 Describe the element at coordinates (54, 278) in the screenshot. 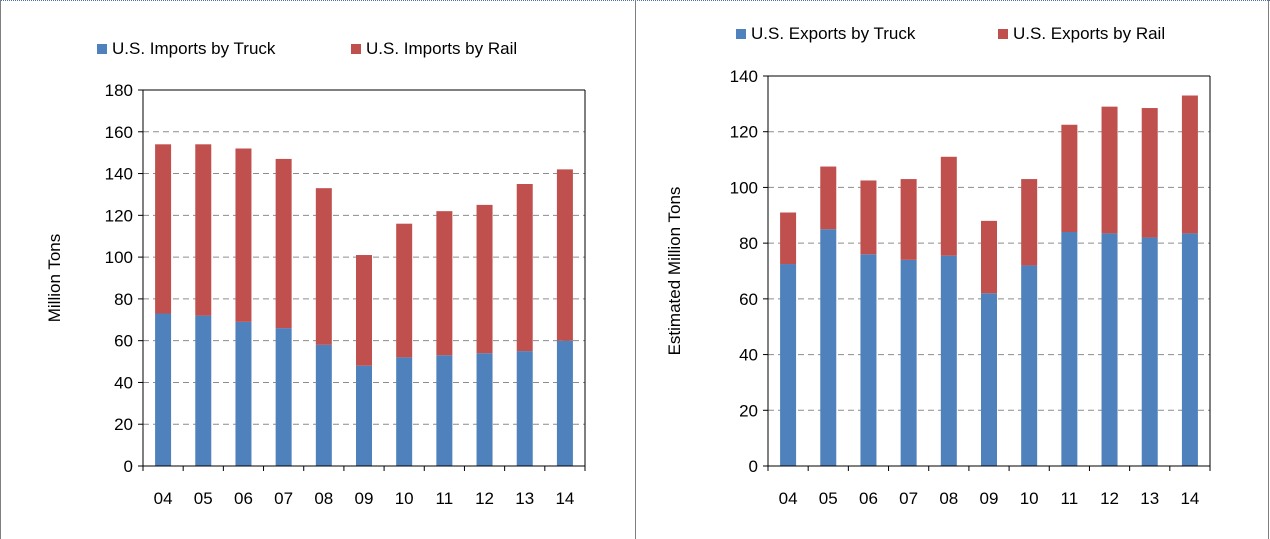

I see `y-axis-title: Million Tons` at that location.